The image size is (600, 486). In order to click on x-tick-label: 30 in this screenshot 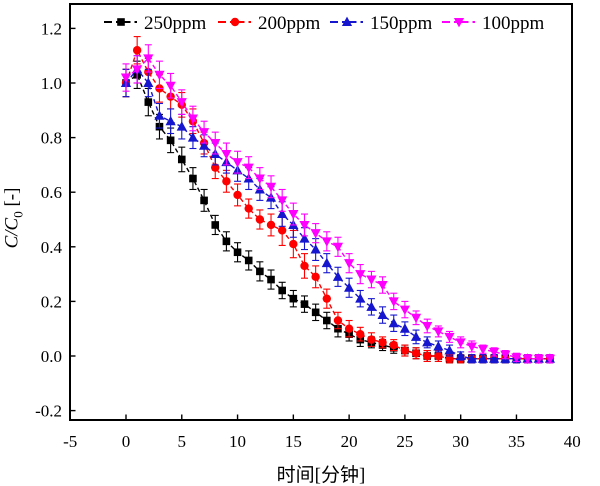, I will do `click(460, 441)`.